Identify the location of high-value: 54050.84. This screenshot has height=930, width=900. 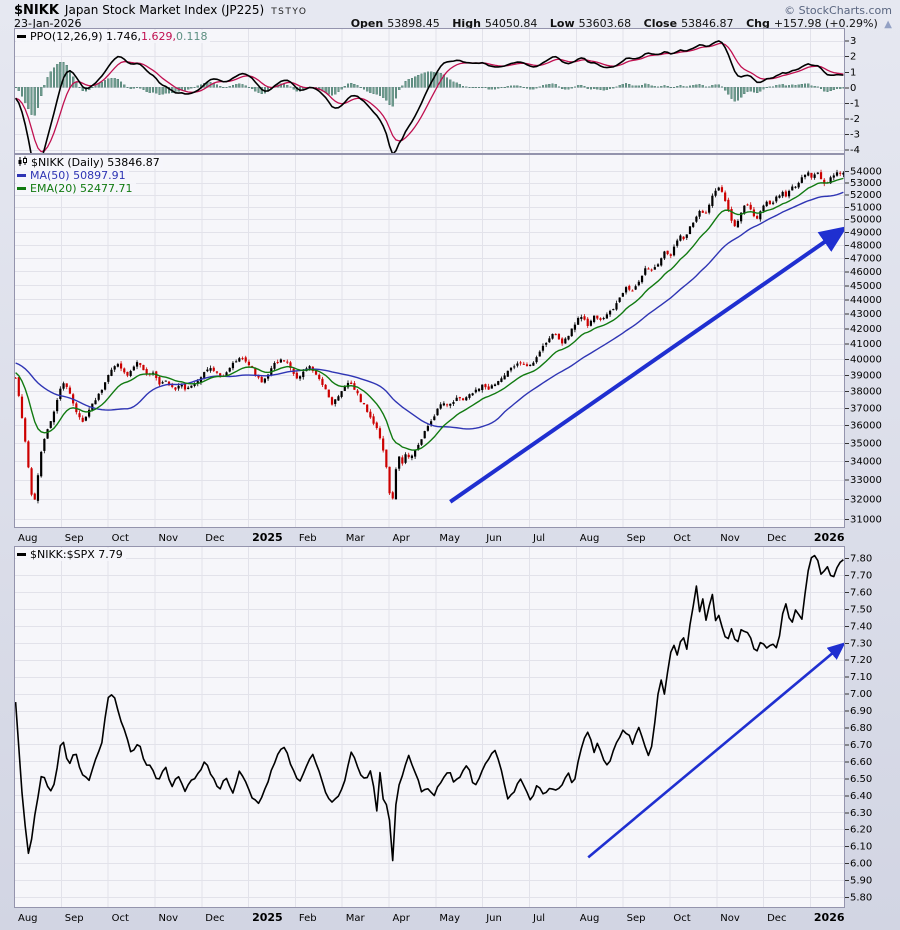
(511, 23).